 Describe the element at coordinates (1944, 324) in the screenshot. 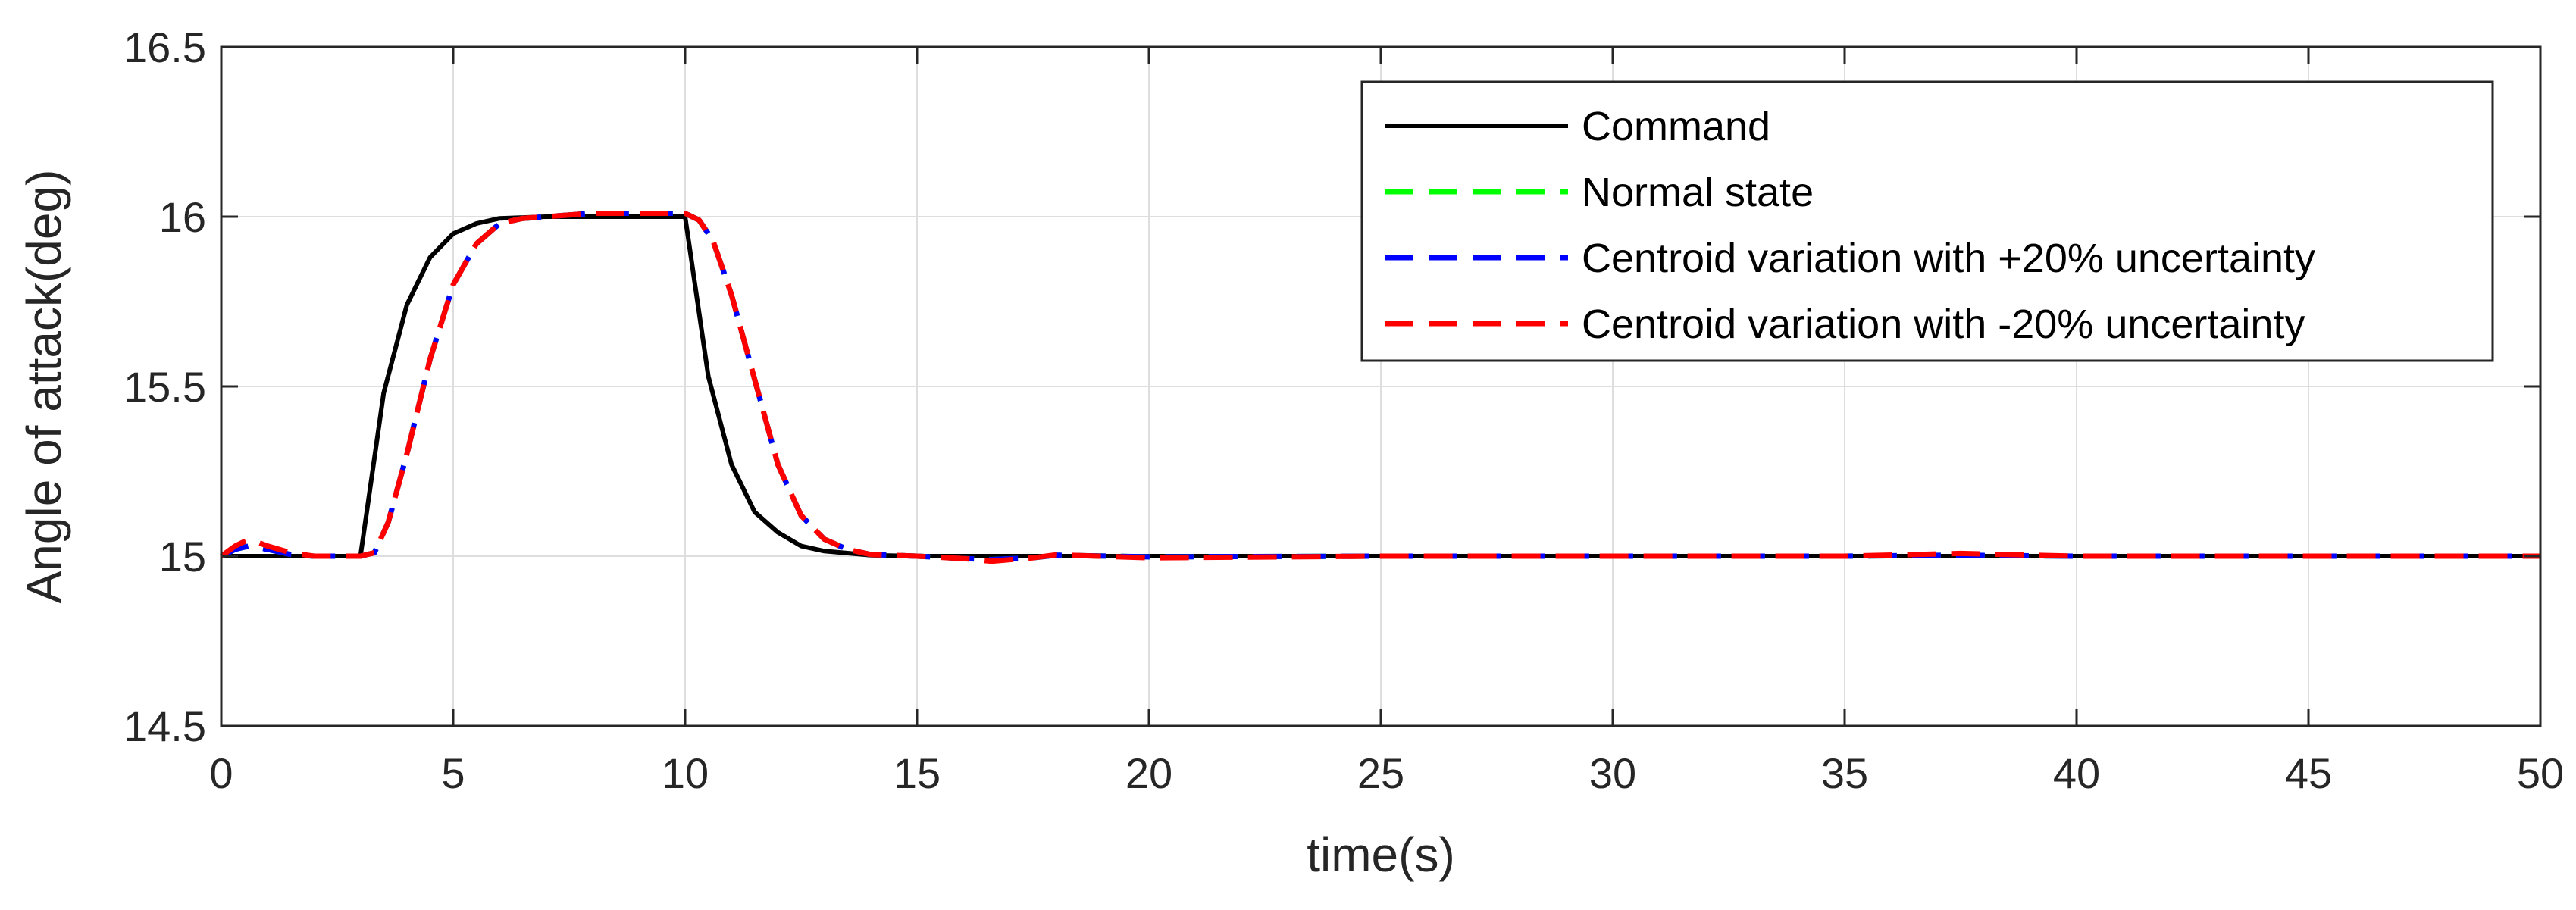

I see `legend-label-4: Centroid variation with -20% uncertainty` at that location.